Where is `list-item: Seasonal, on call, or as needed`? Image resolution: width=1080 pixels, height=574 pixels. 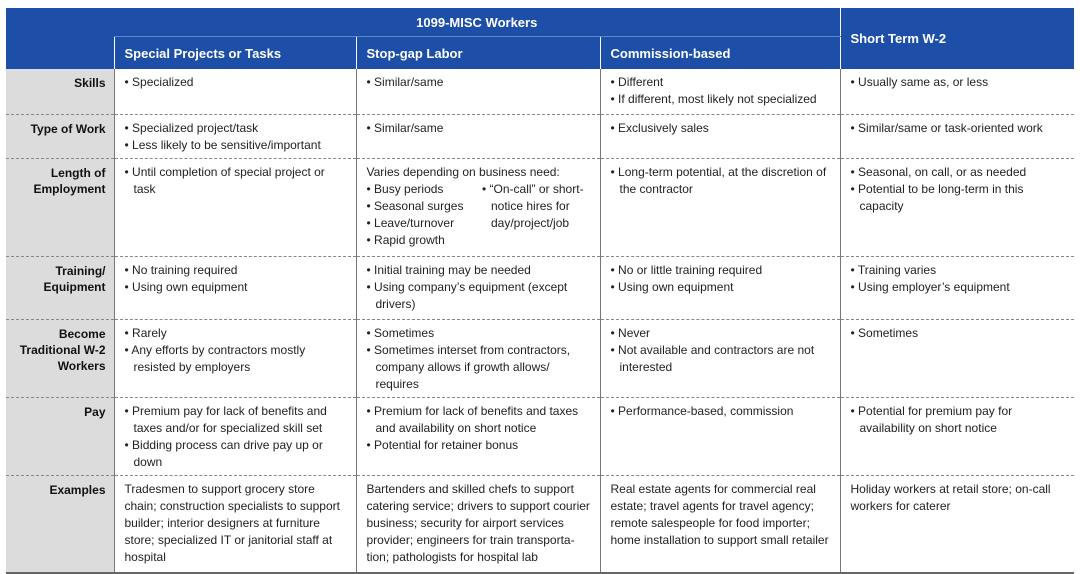
list-item: Seasonal, on call, or as needed is located at coordinates (959, 172).